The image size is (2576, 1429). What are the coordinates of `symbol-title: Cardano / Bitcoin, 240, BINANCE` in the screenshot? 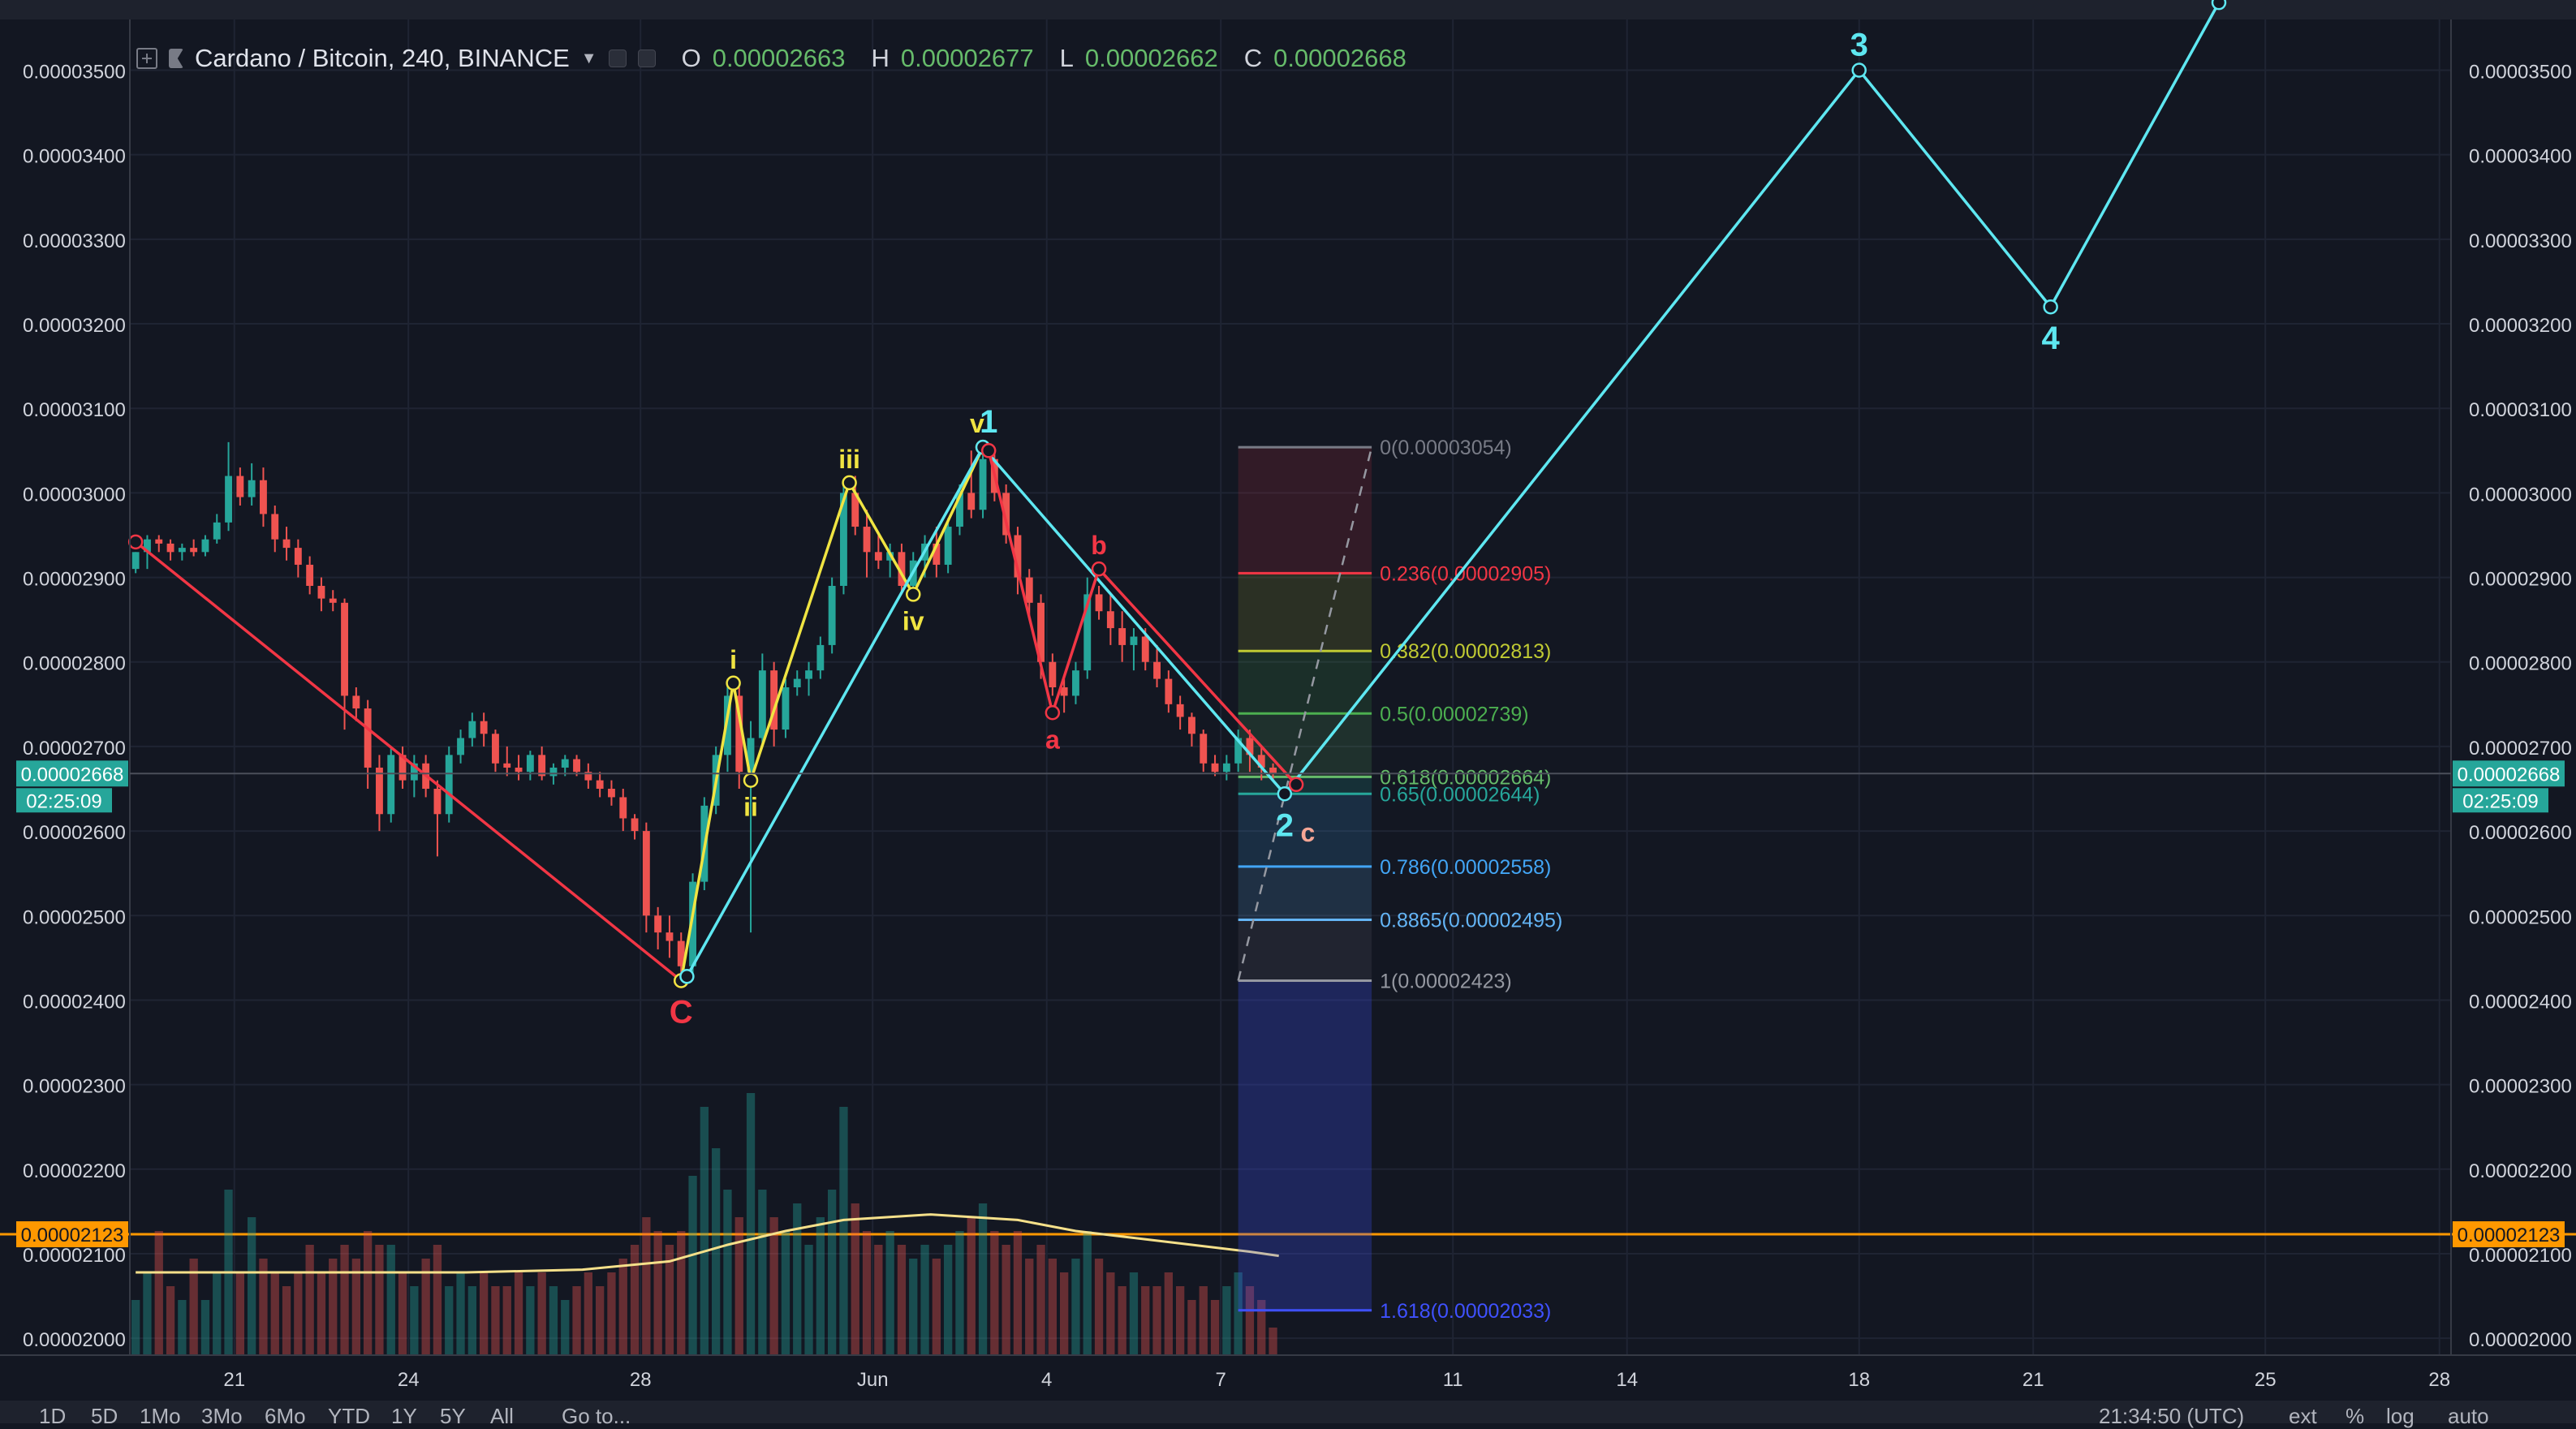 It's located at (383, 58).